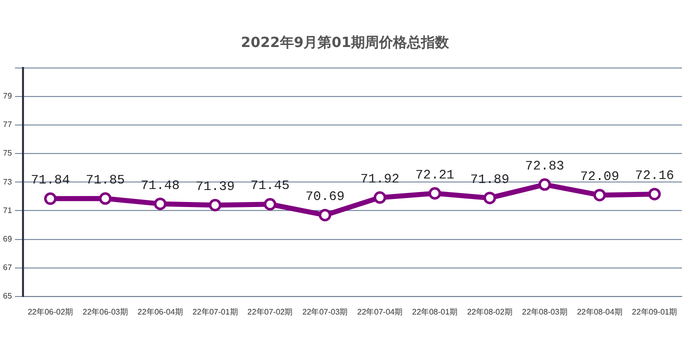 The image size is (690, 343). What do you see at coordinates (435, 174) in the screenshot?
I see `data-label: 72.21` at bounding box center [435, 174].